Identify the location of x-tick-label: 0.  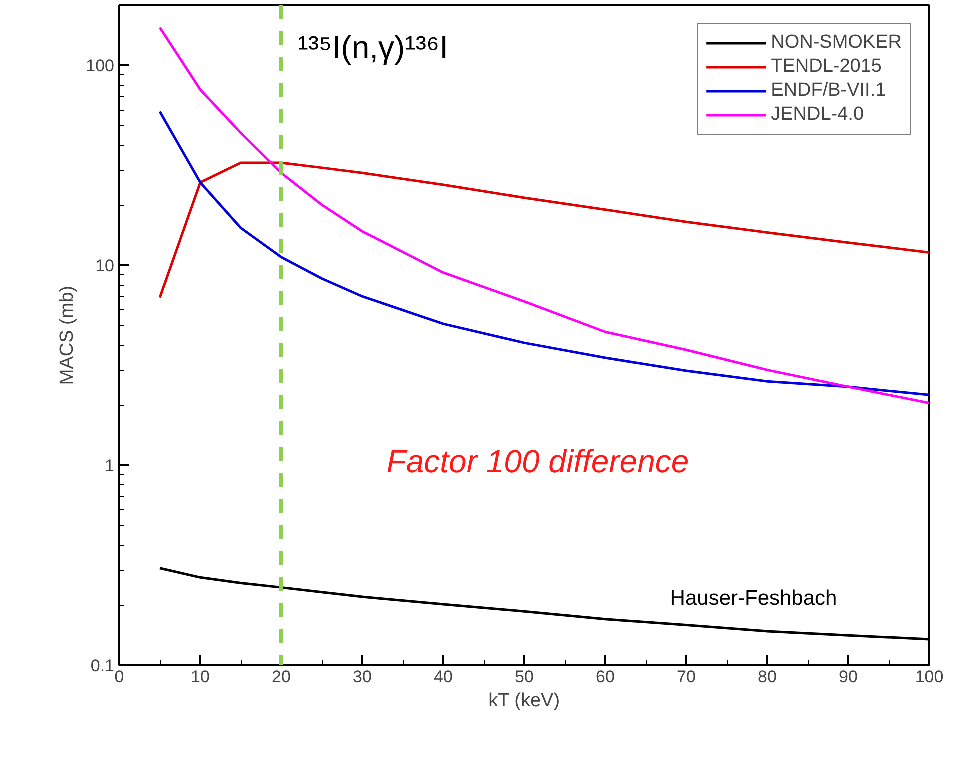
(119, 677).